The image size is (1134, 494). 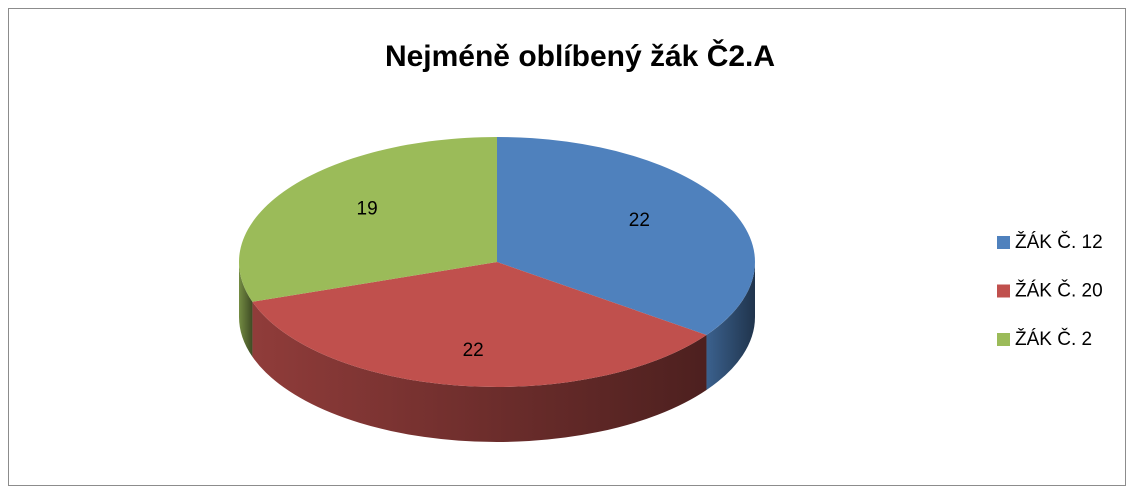 What do you see at coordinates (1059, 242) in the screenshot?
I see `legend-label: ŽÁK Č. 12` at bounding box center [1059, 242].